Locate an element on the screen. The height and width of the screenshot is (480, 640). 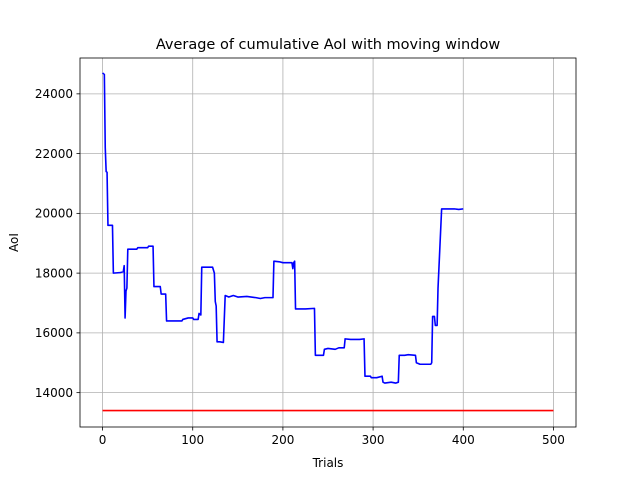
y-tick-label: 20000 is located at coordinates (54, 214).